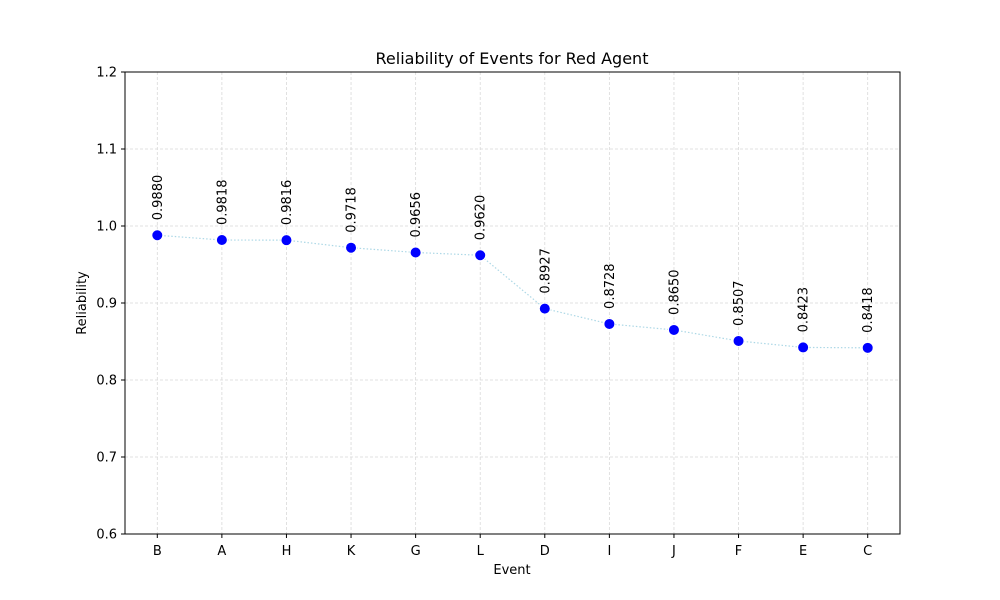  I want to click on data-label-C: 0.8418, so click(868, 310).